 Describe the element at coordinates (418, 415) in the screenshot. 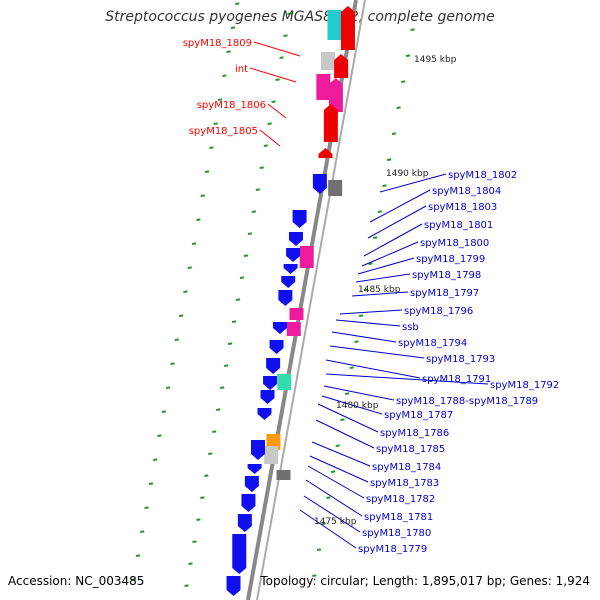

I see `gene-label-reverse: spyM18_1787` at that location.